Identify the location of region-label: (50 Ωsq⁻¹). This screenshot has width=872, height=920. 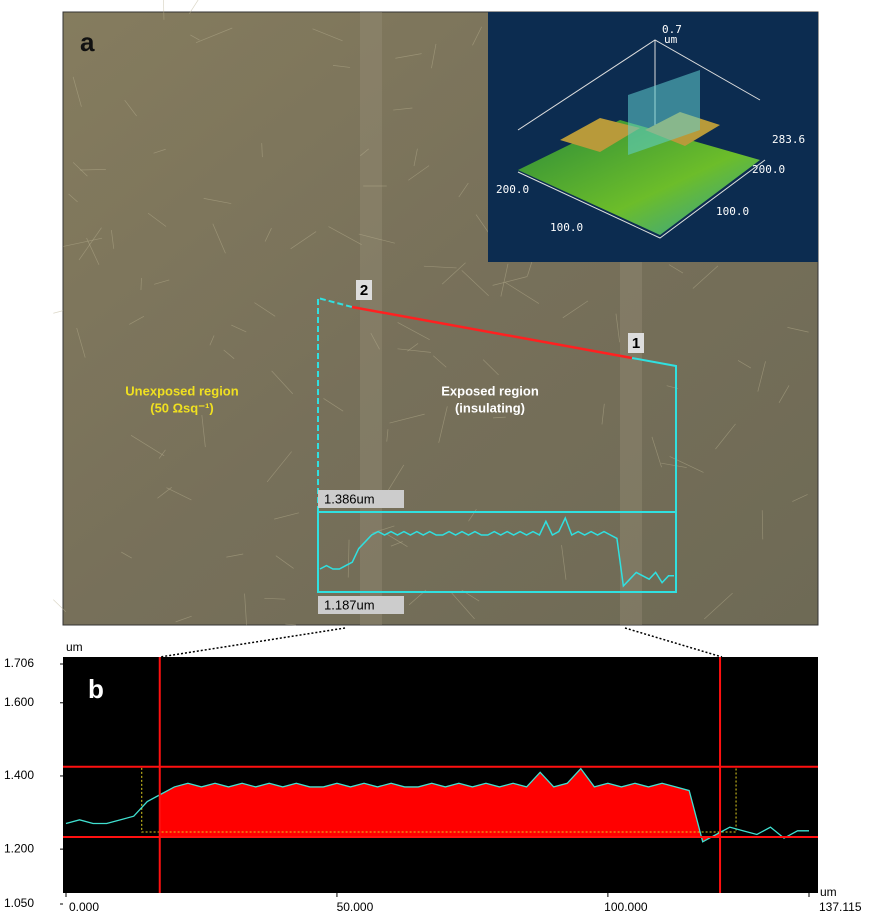
(182, 407).